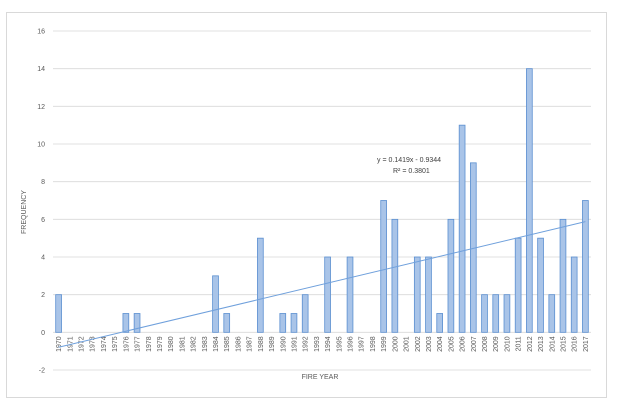  I want to click on y-tick-label: 12, so click(41, 107).